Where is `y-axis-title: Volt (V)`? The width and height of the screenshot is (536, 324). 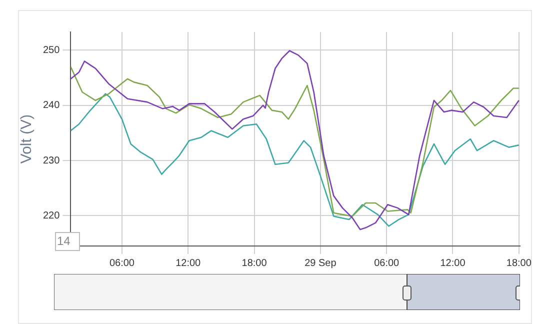 y-axis-title: Volt (V) is located at coordinates (27, 139).